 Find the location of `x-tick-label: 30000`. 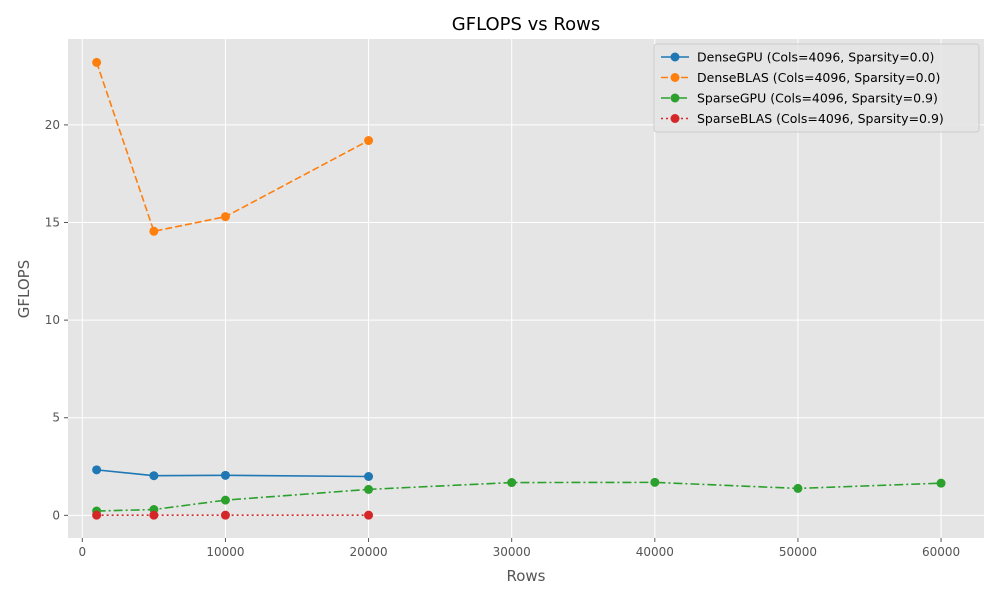

x-tick-label: 30000 is located at coordinates (512, 552).